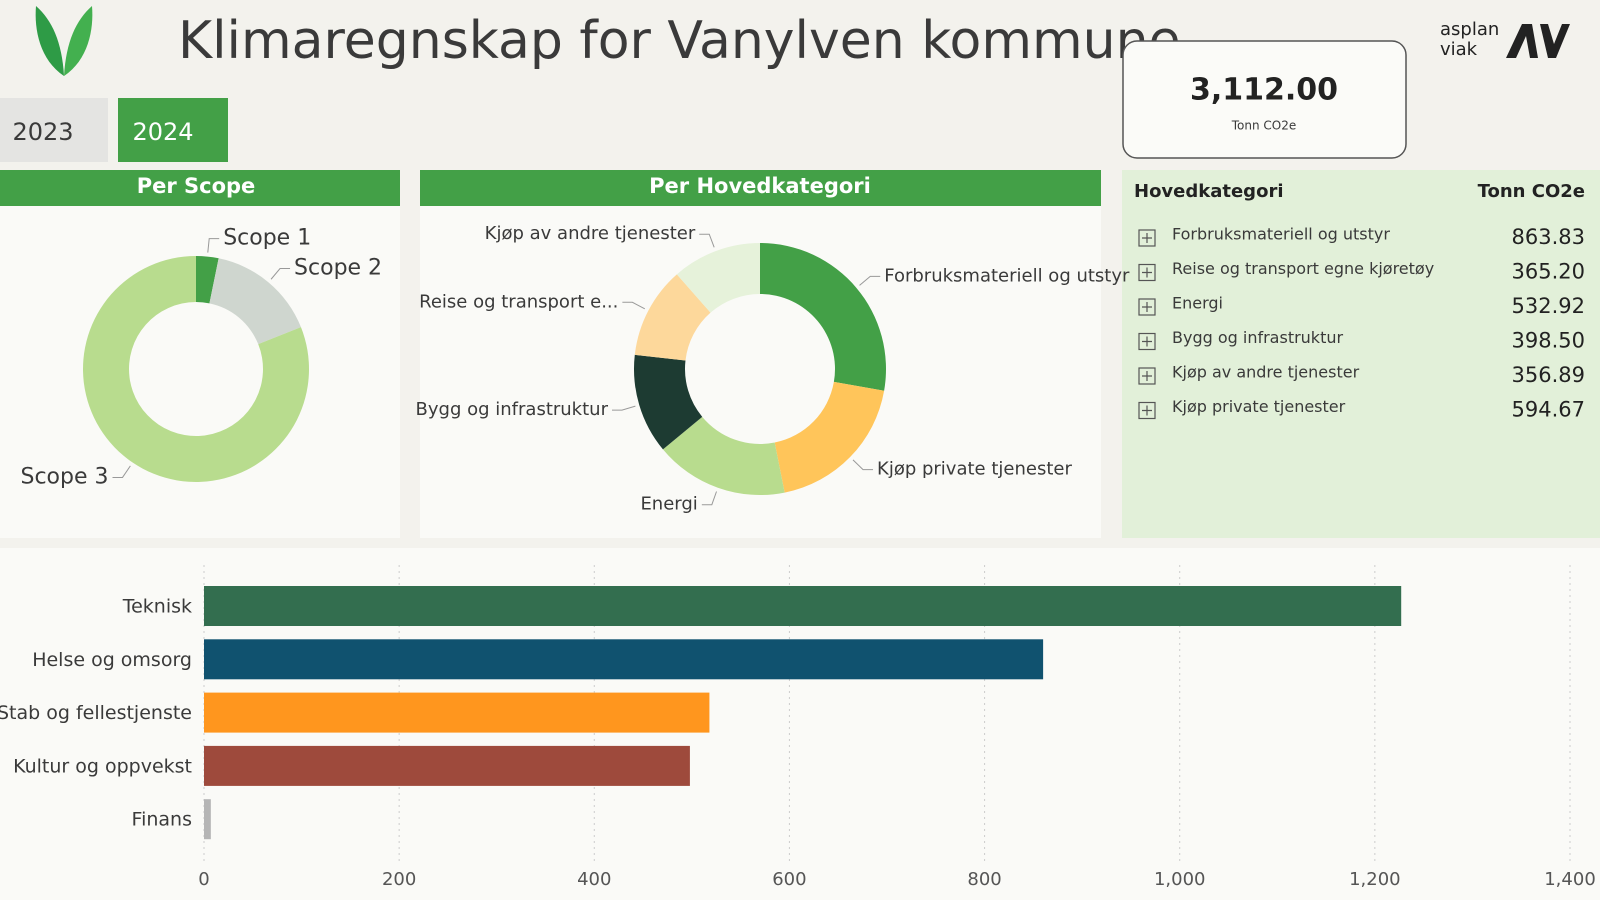 This screenshot has height=900, width=1600. What do you see at coordinates (1208, 191) in the screenshot?
I see `table-header: Hovedkategori` at bounding box center [1208, 191].